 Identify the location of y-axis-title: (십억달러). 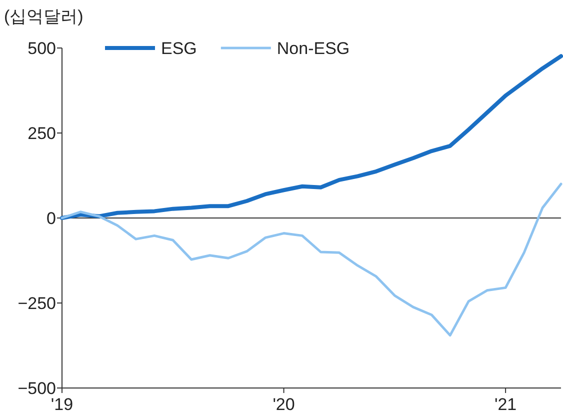
(44, 16).